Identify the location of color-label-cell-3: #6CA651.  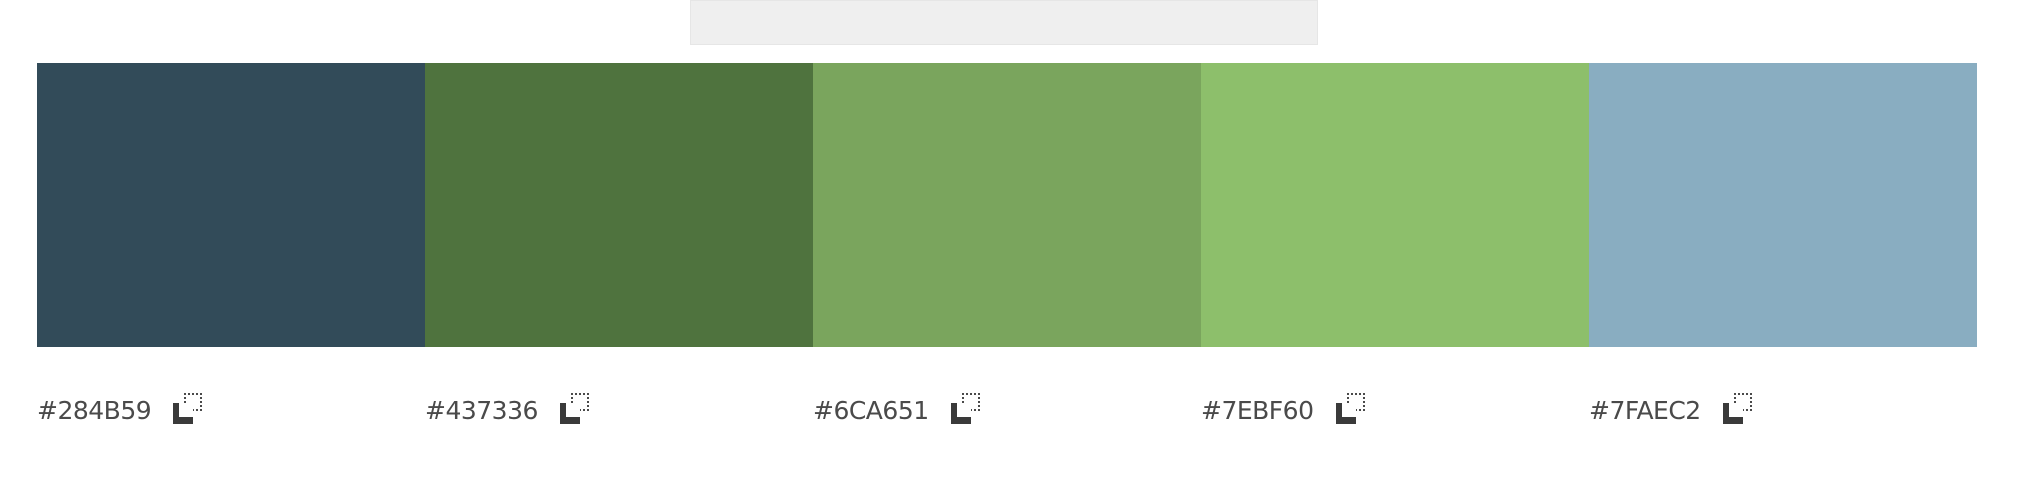
(1007, 410).